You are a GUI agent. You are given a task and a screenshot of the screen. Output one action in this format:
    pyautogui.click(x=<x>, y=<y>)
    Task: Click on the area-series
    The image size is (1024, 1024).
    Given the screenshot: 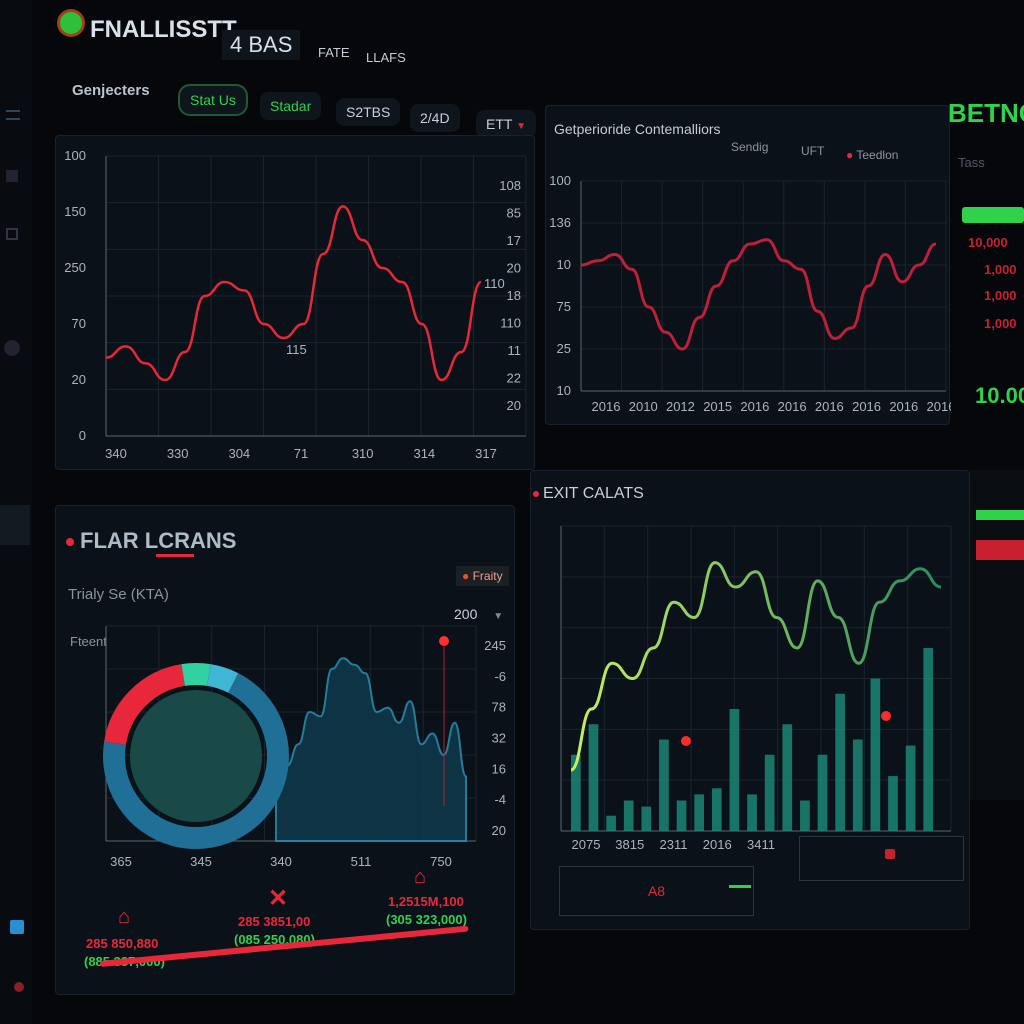 What is the action you would take?
    pyautogui.click(x=371, y=749)
    